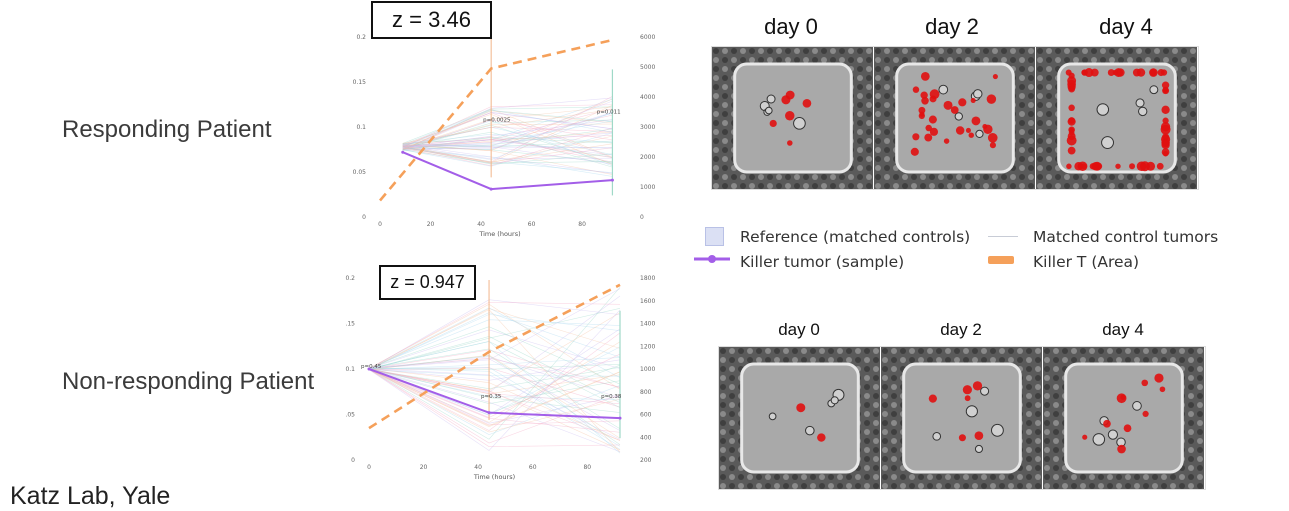  What do you see at coordinates (961, 329) in the screenshot?
I see `bottom-day2-label: day 2` at bounding box center [961, 329].